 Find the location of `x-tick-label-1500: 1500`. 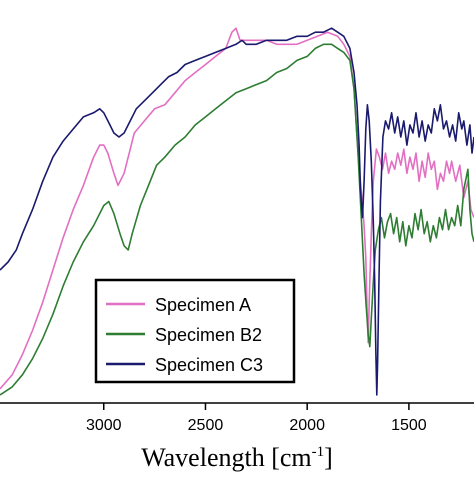

x-tick-label-1500: 1500 is located at coordinates (409, 425).